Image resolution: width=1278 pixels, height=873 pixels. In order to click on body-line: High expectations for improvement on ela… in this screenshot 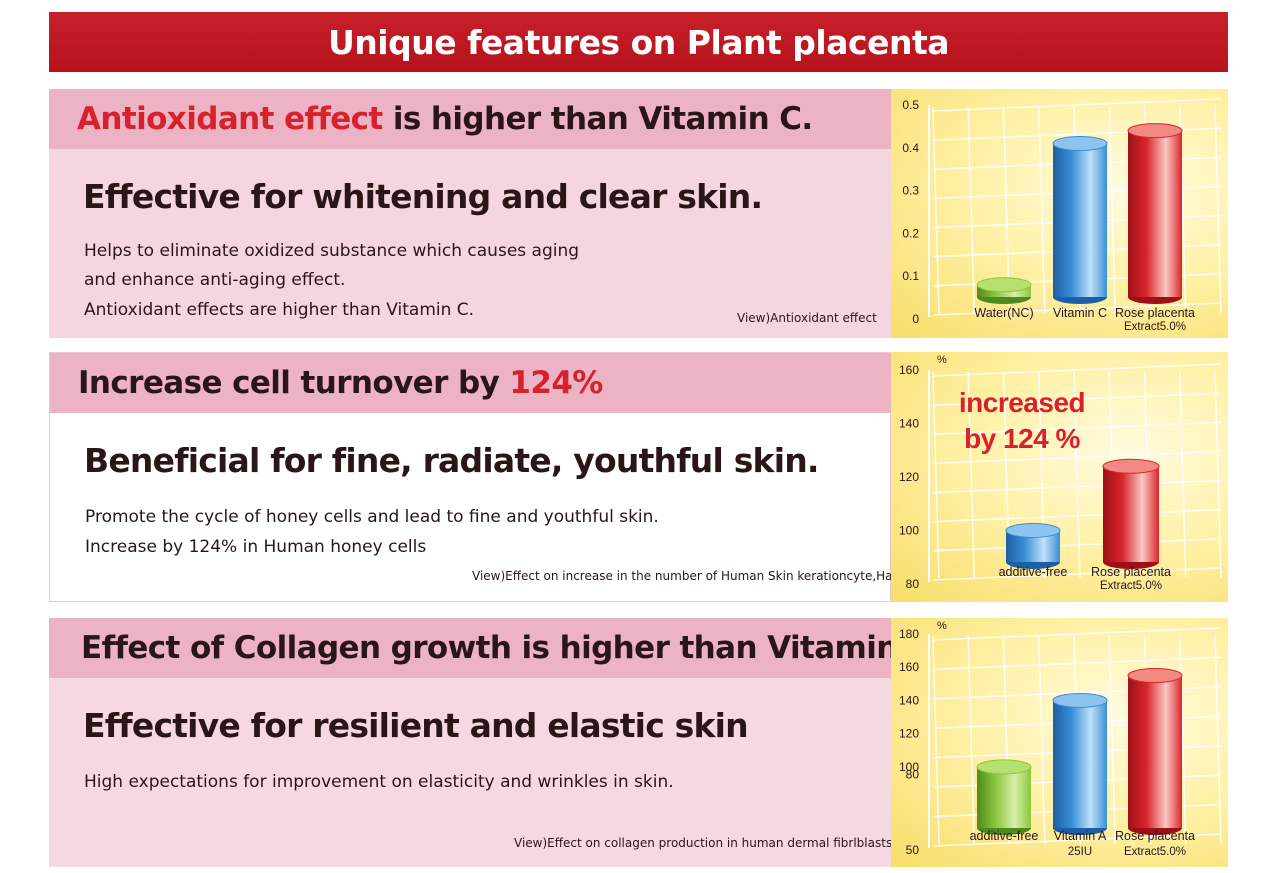, I will do `click(379, 782)`.